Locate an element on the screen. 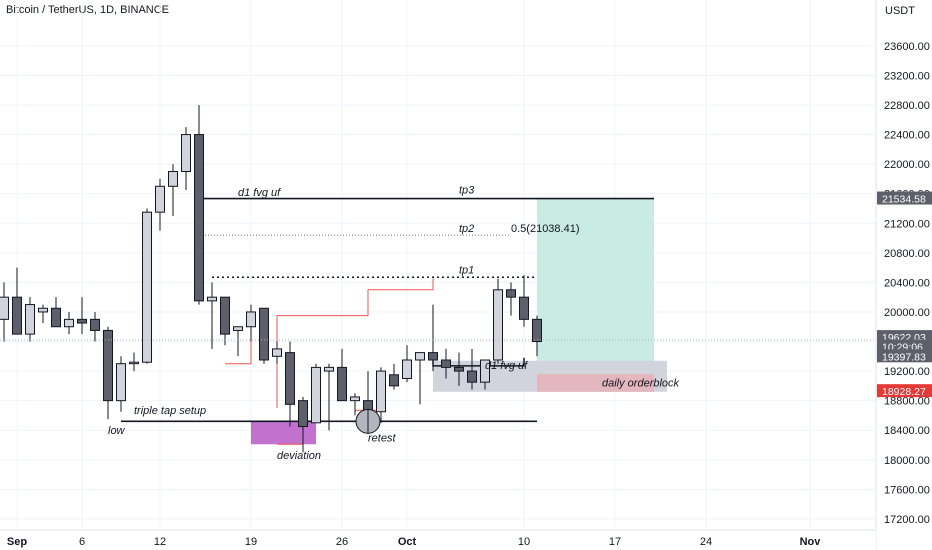 The image size is (932, 550). price-tick-label: 18400.00 is located at coordinates (907, 431).